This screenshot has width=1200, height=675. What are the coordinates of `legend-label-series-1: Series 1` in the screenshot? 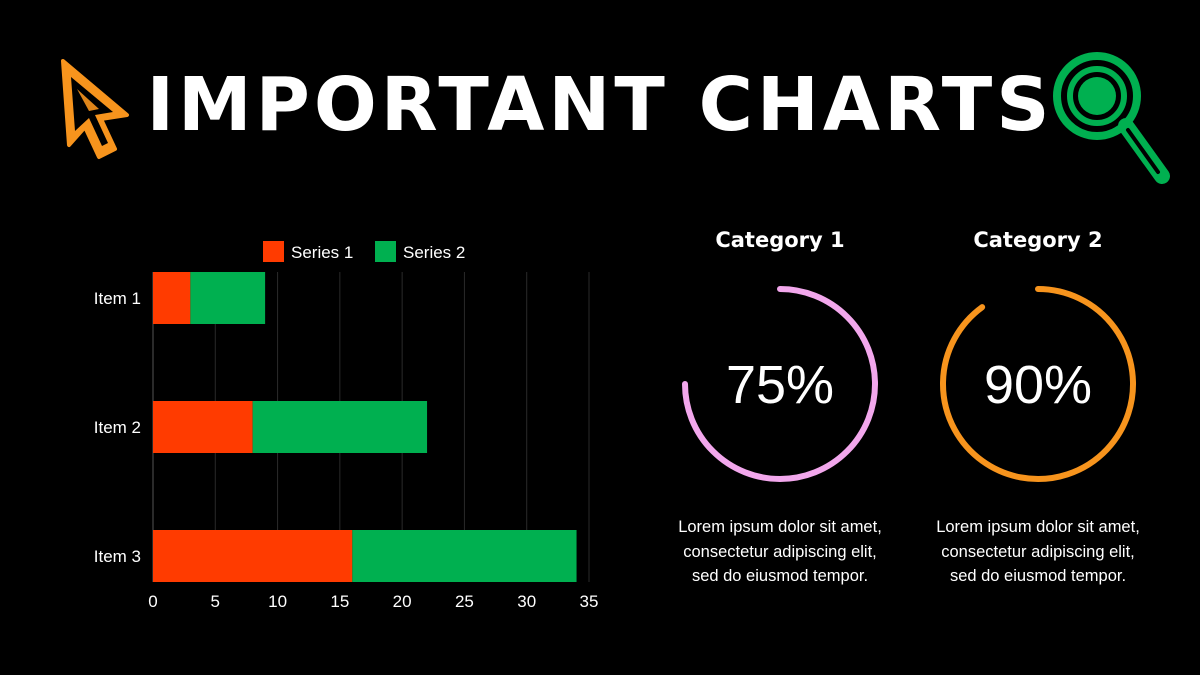 It's located at (322, 252).